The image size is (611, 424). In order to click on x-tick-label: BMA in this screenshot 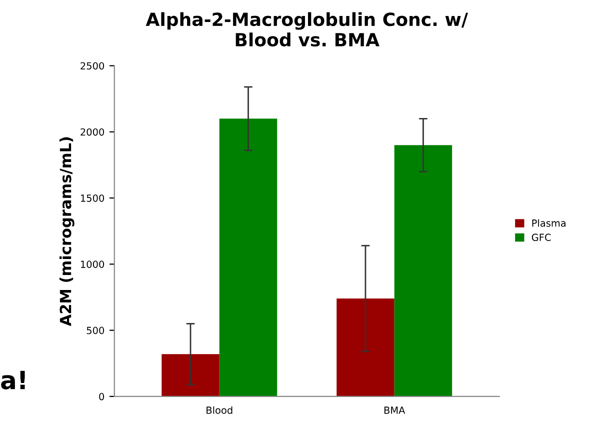, I will do `click(395, 410)`.